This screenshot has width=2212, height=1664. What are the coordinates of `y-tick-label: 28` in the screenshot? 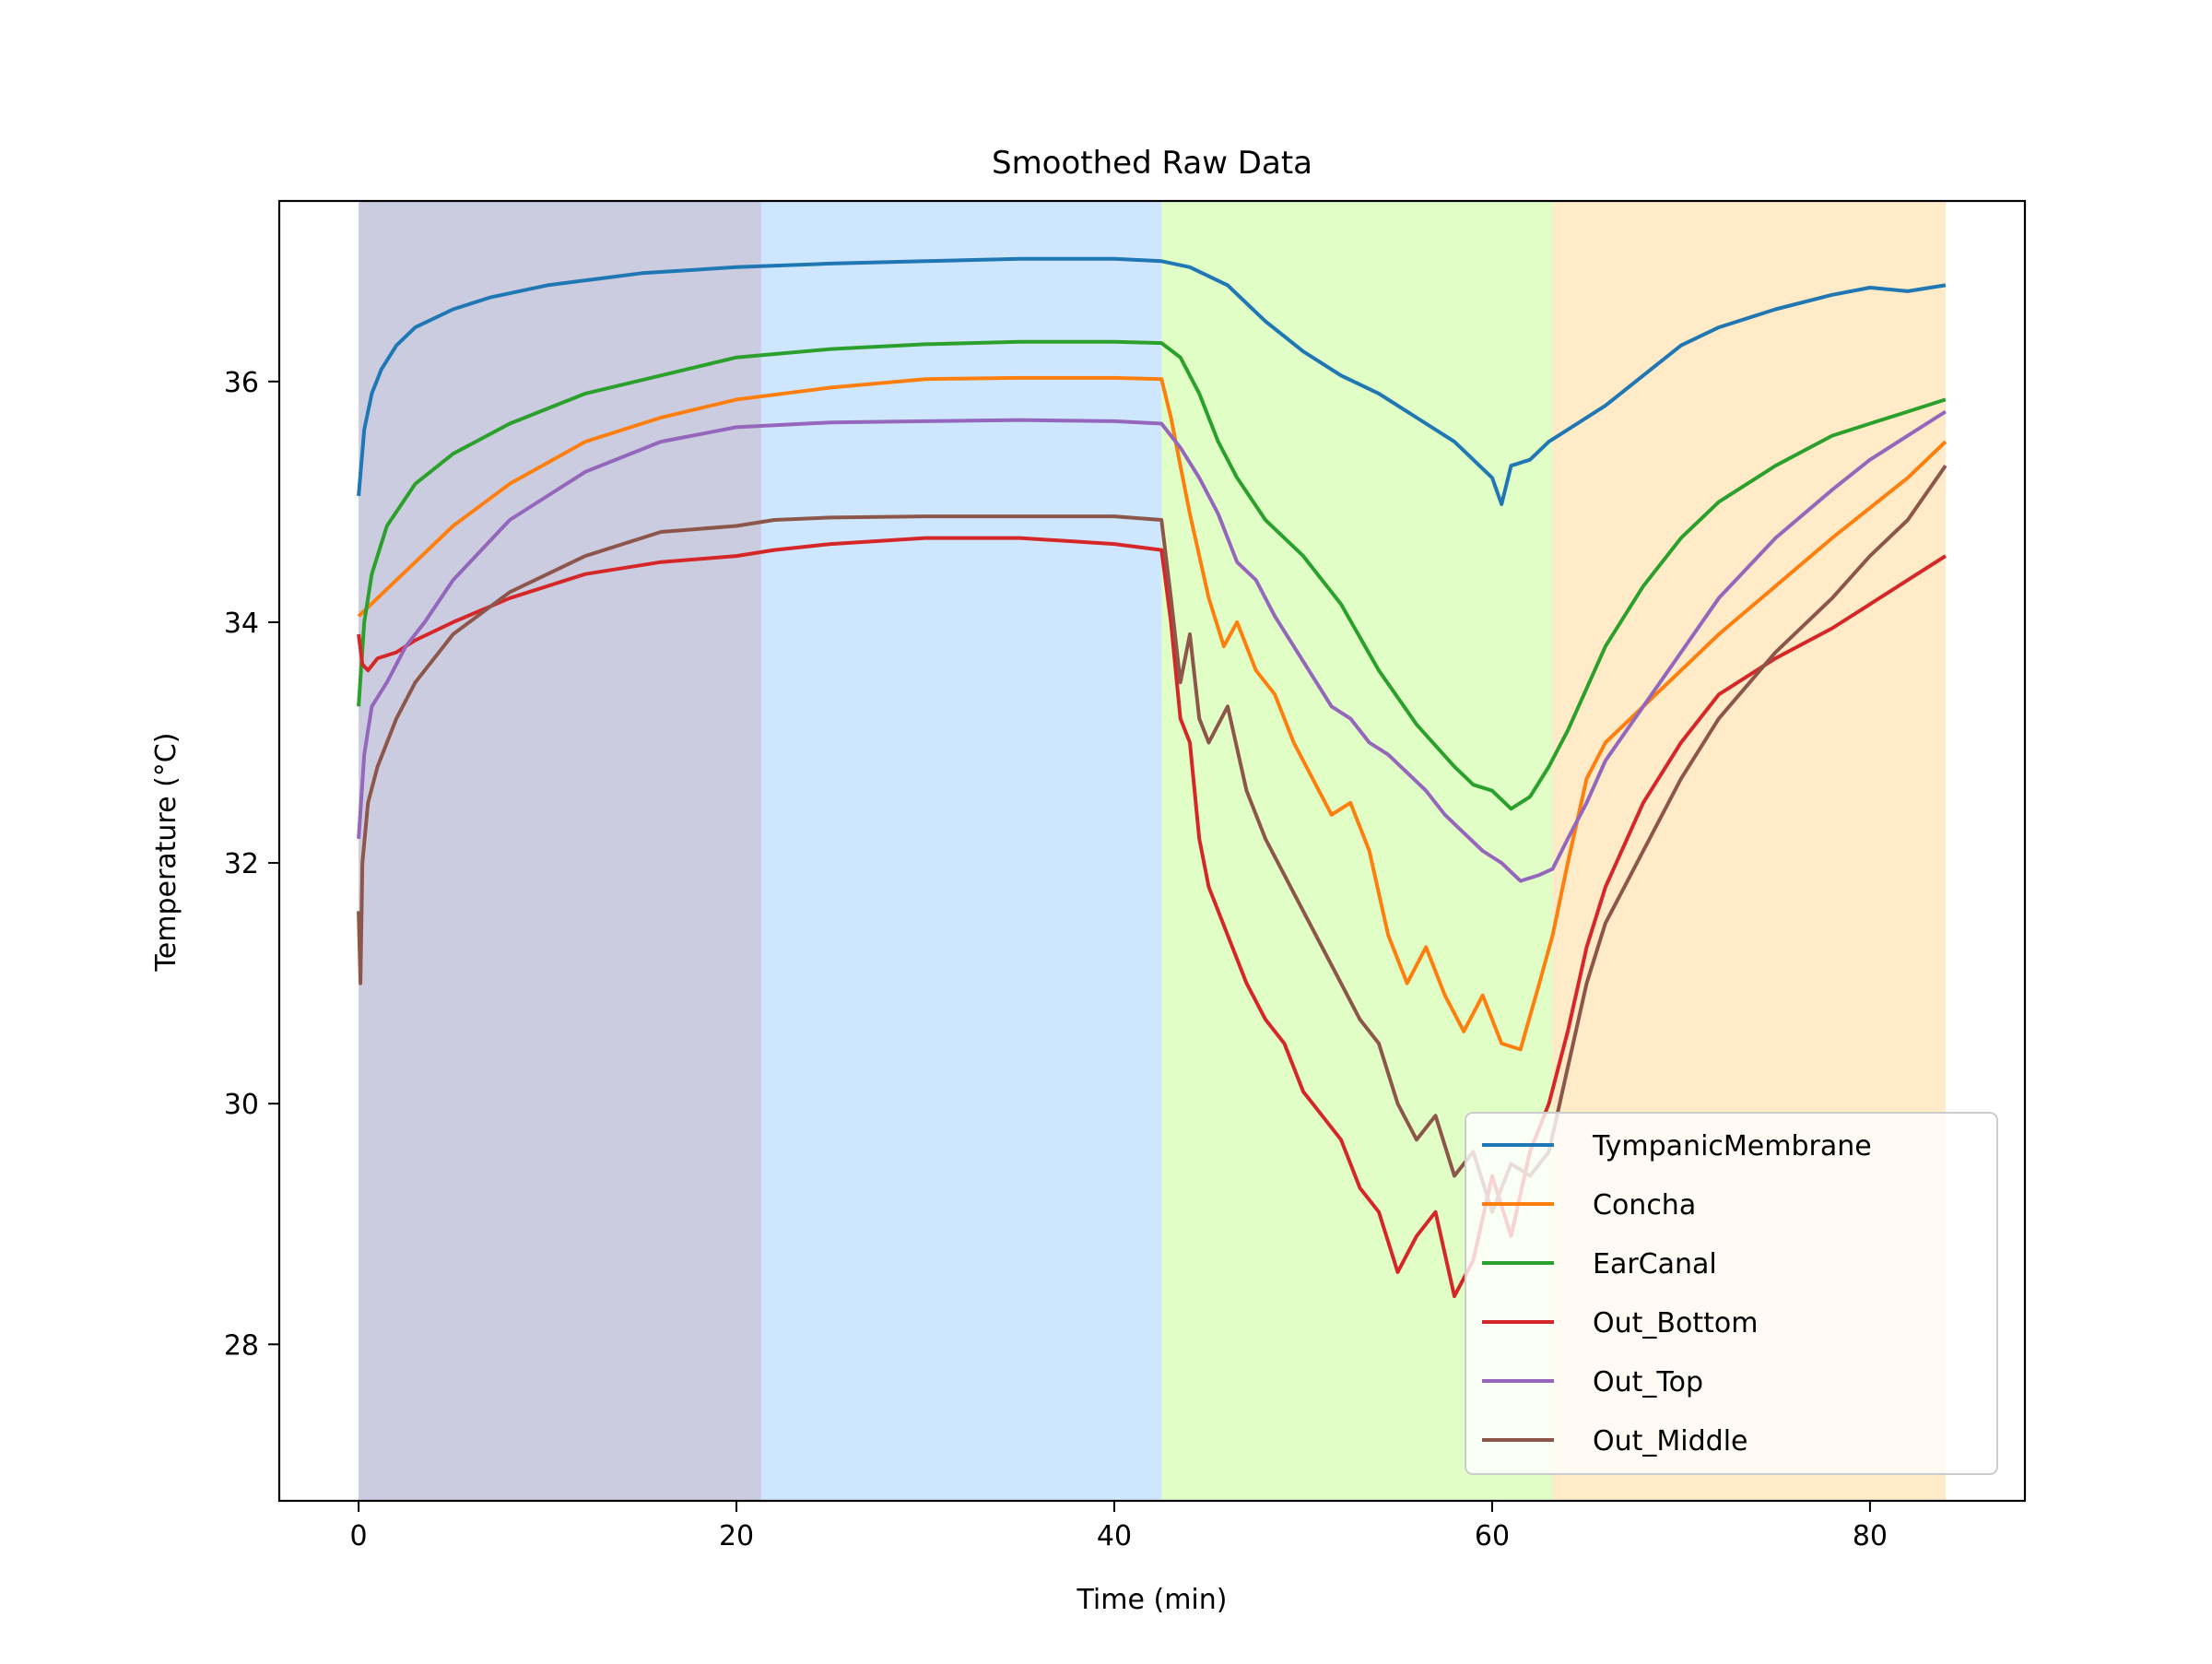 It's located at (241, 1345).